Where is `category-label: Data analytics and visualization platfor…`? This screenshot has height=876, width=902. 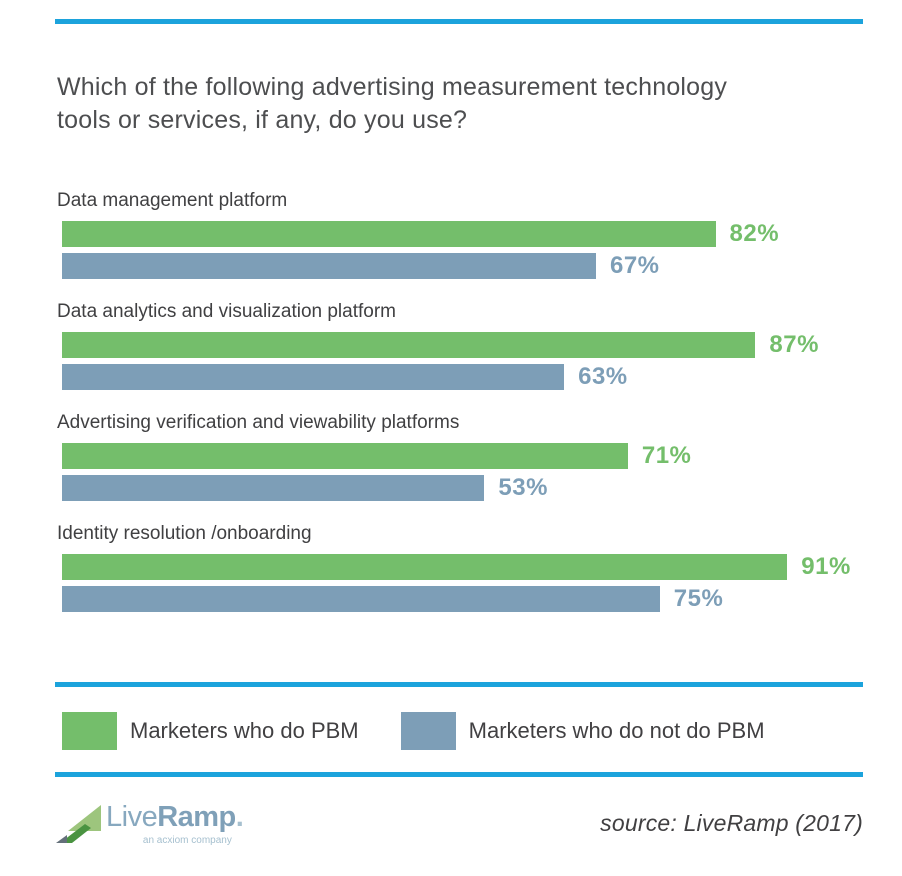
category-label: Data analytics and visualization platfor… is located at coordinates (227, 311).